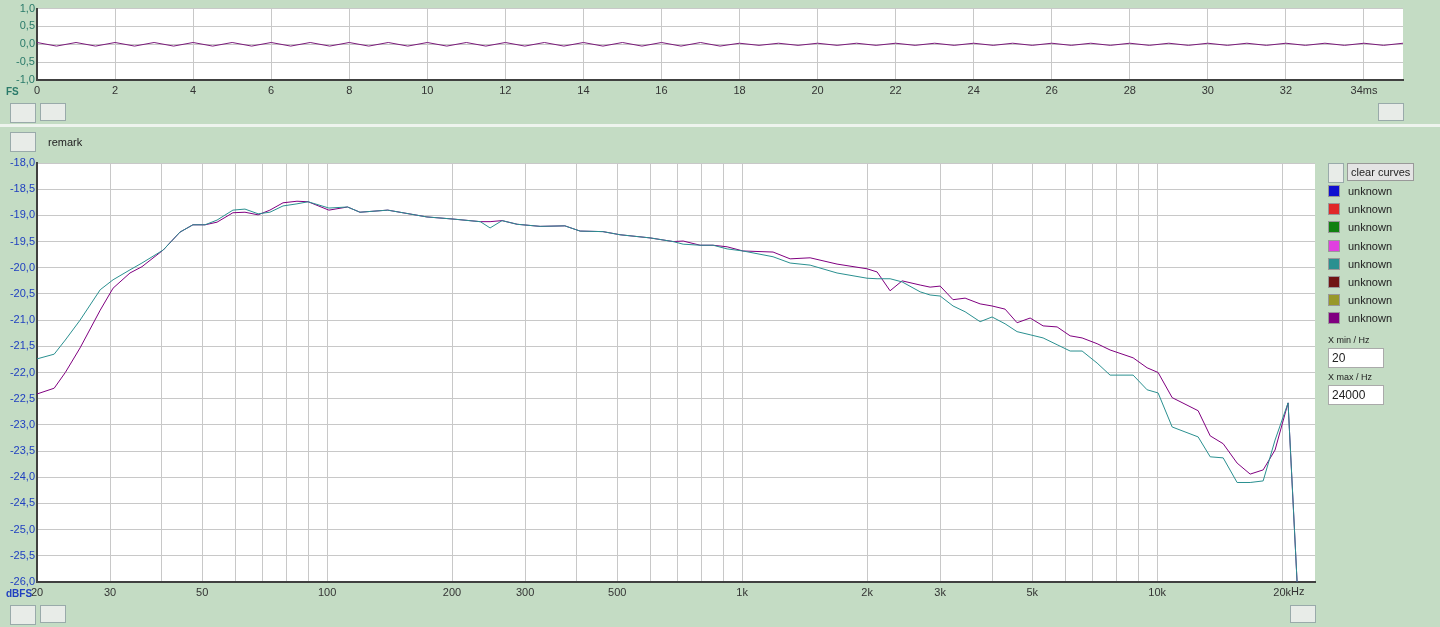  What do you see at coordinates (22, 240) in the screenshot?
I see `y-tick-label: -19,5` at bounding box center [22, 240].